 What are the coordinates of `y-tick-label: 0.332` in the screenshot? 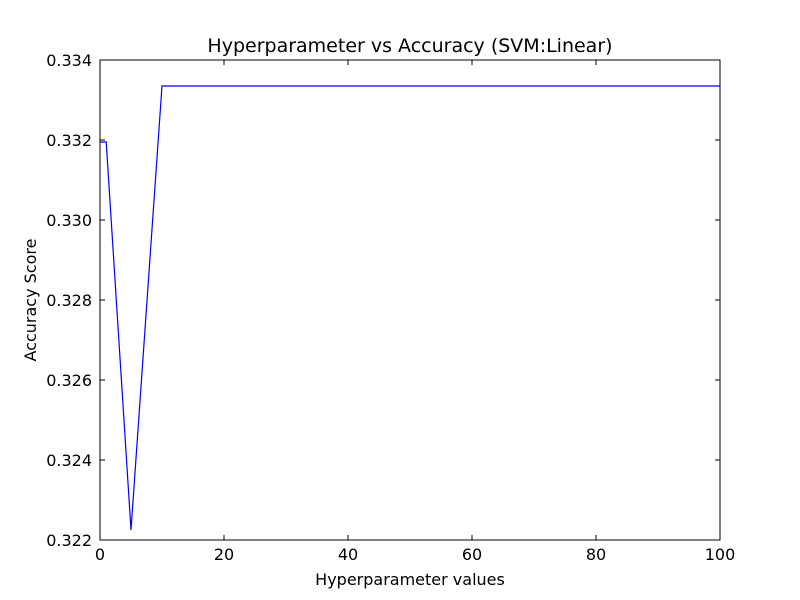 It's located at (69, 140).